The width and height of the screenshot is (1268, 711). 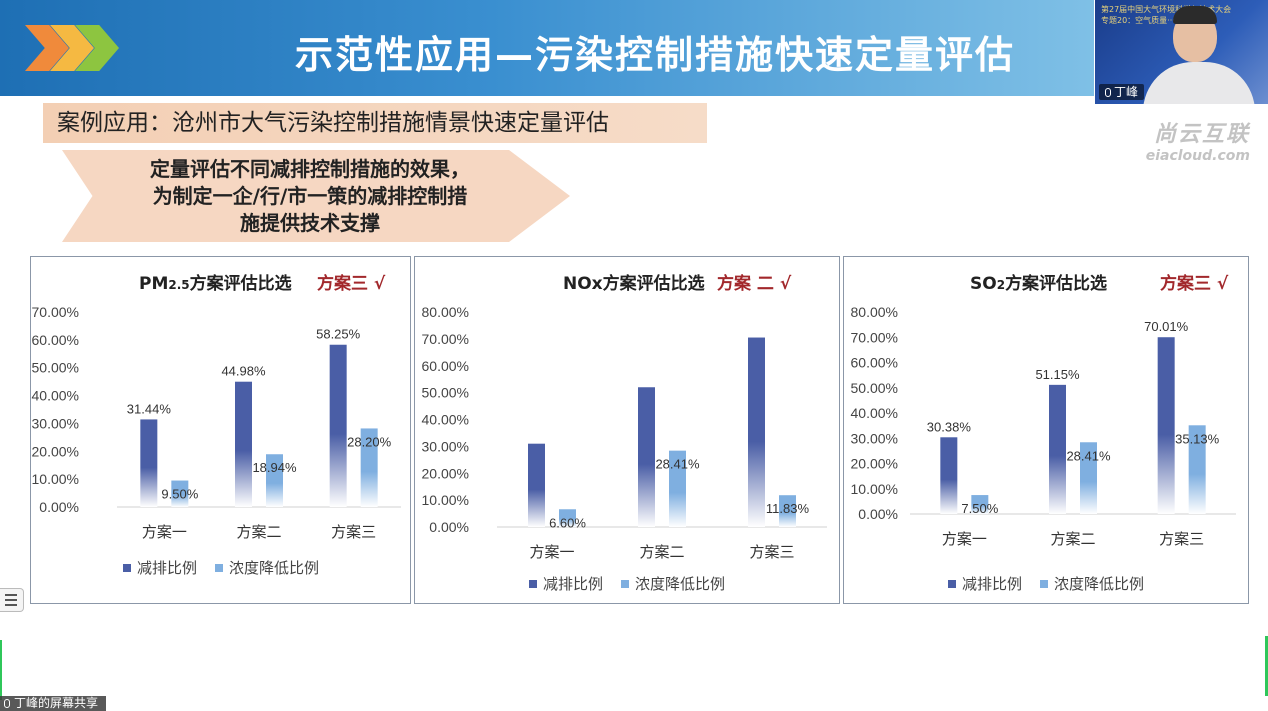 What do you see at coordinates (149, 408) in the screenshot?
I see `data-label: 31.44%` at bounding box center [149, 408].